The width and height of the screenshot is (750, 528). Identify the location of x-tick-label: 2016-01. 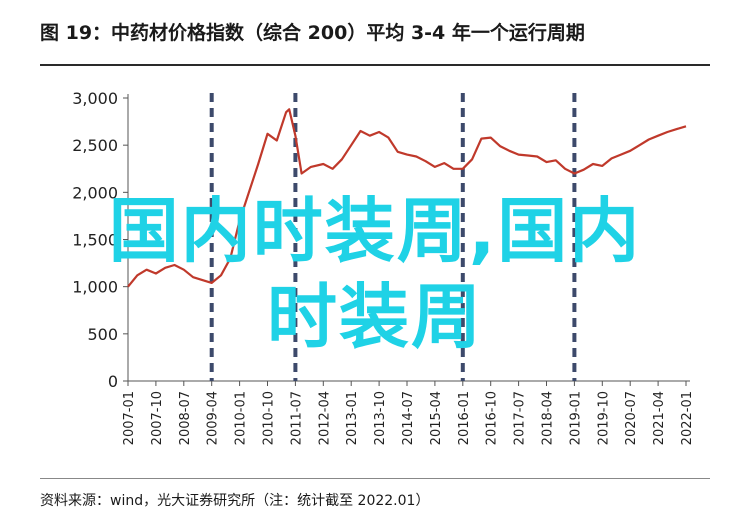
(464, 418).